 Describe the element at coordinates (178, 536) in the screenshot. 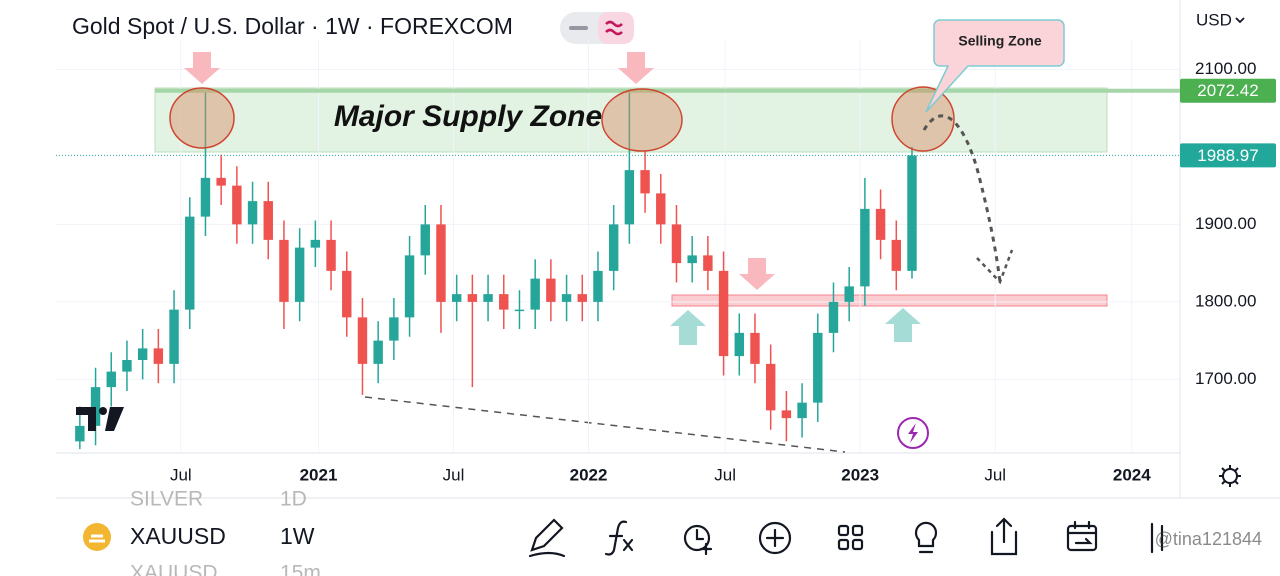

I see `symbol: XAUUSD` at that location.